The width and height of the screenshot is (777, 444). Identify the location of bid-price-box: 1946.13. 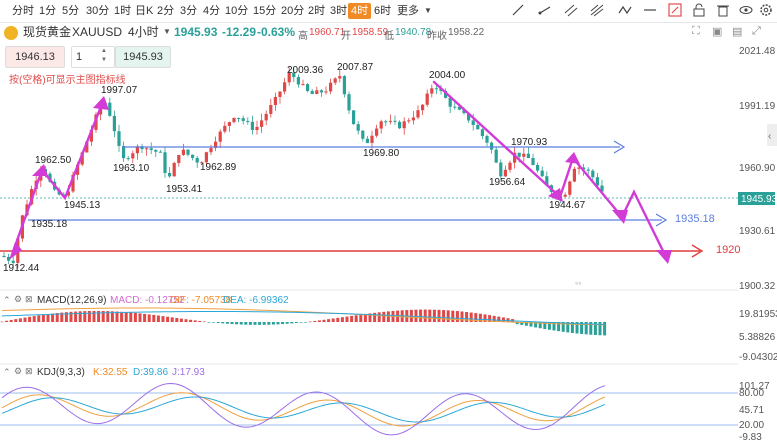
(35, 57).